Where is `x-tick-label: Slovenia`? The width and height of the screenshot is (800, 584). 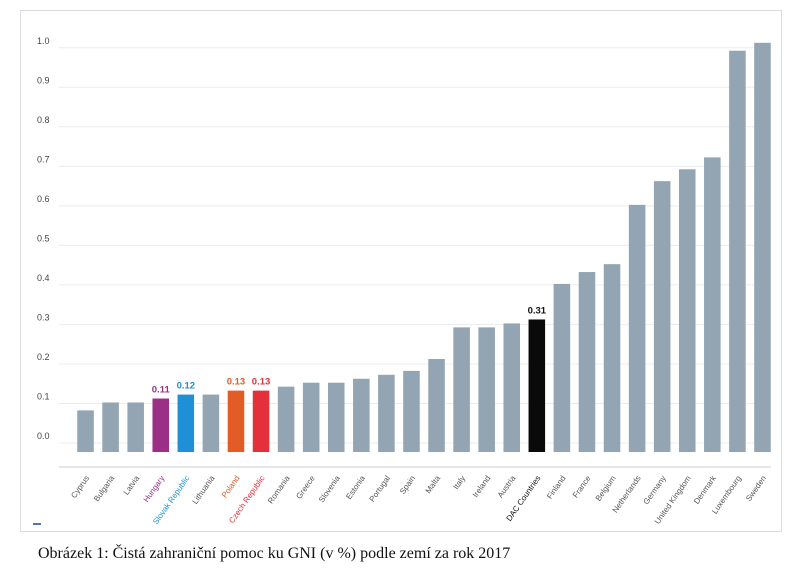 x-tick-label: Slovenia is located at coordinates (329, 489).